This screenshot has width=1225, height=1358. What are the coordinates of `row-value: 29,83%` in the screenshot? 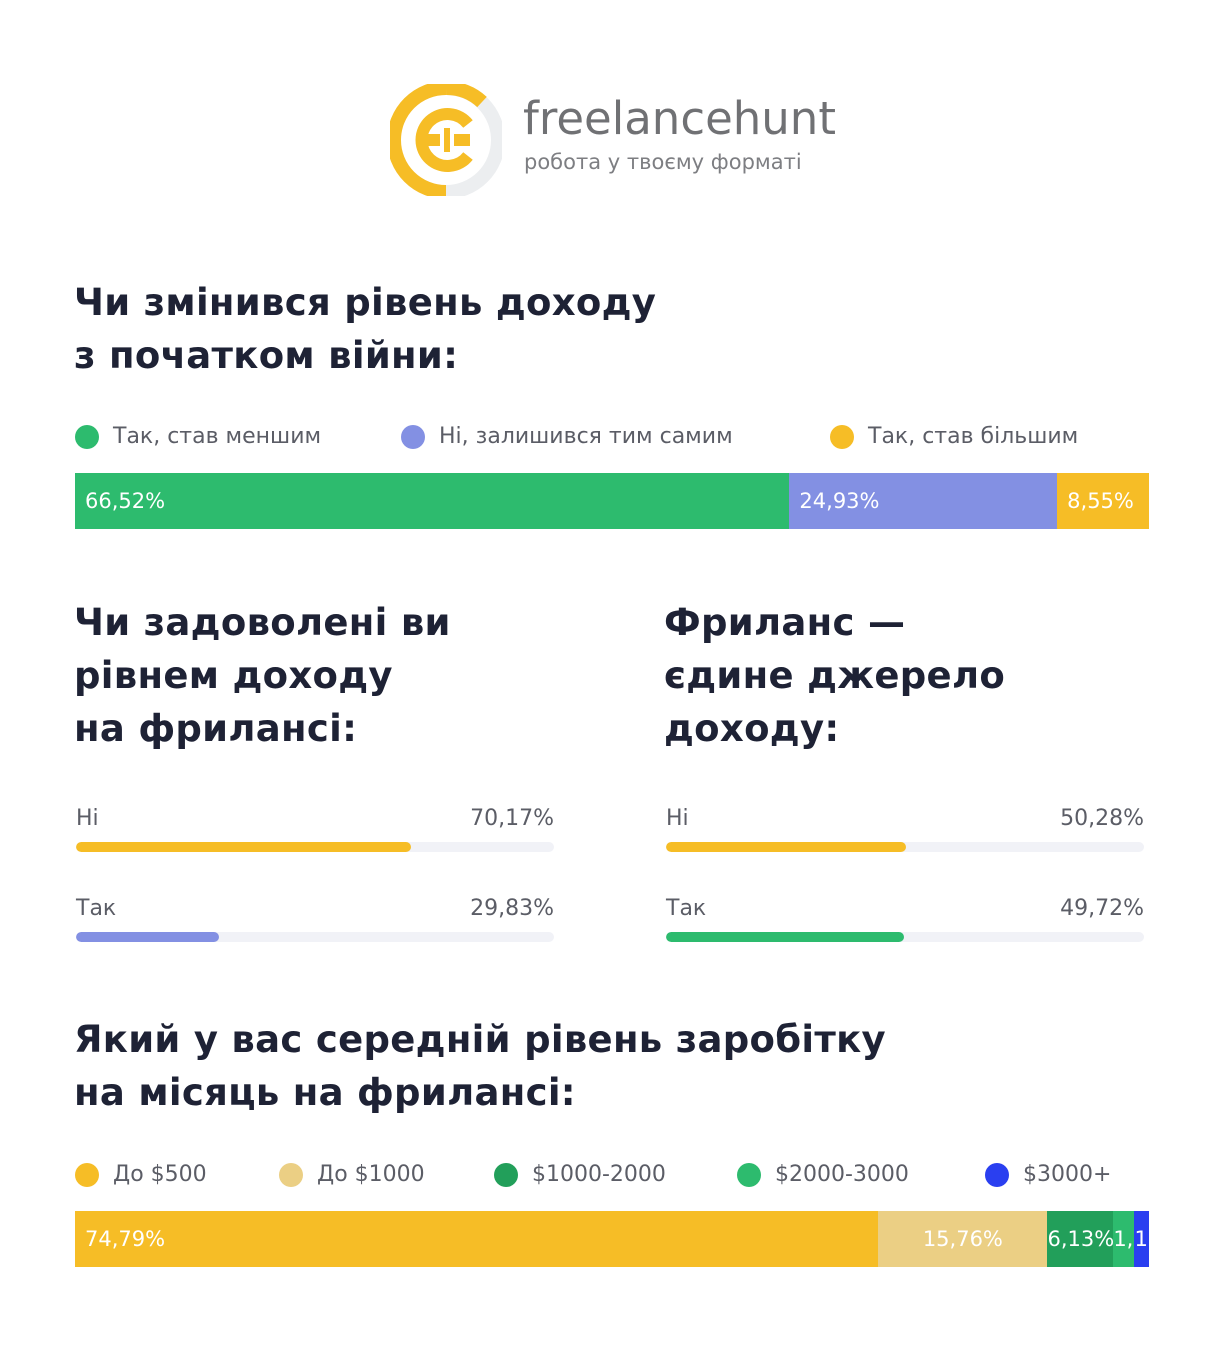 It's located at (512, 908).